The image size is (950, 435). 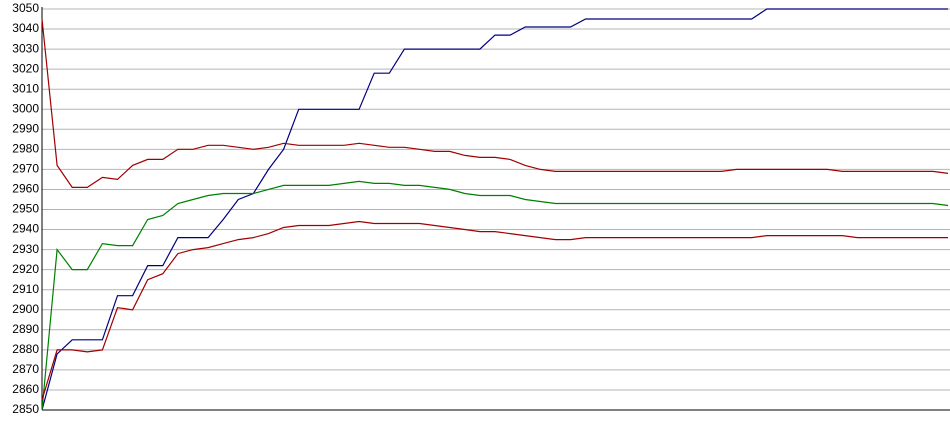 What do you see at coordinates (25, 128) in the screenshot?
I see `y-tick-label: 2990` at bounding box center [25, 128].